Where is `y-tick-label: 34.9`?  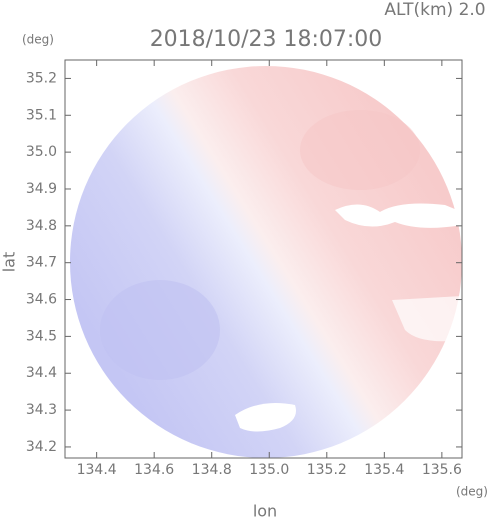
y-tick-label: 34.9 is located at coordinates (41, 189).